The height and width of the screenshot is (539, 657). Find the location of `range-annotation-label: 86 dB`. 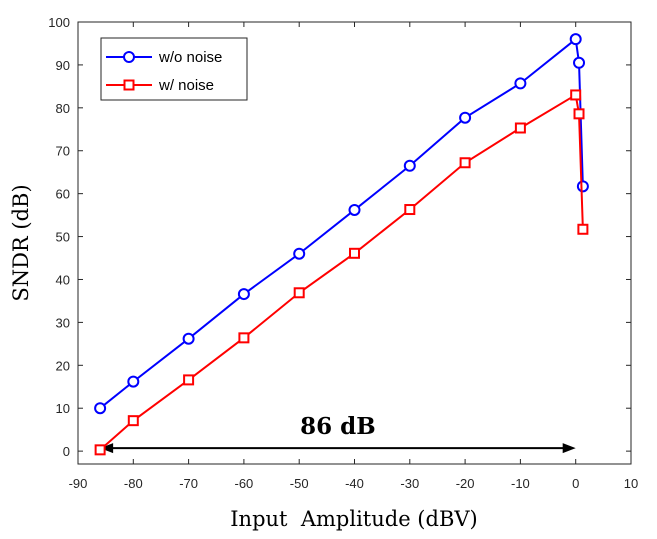

range-annotation-label: 86 dB is located at coordinates (338, 426).